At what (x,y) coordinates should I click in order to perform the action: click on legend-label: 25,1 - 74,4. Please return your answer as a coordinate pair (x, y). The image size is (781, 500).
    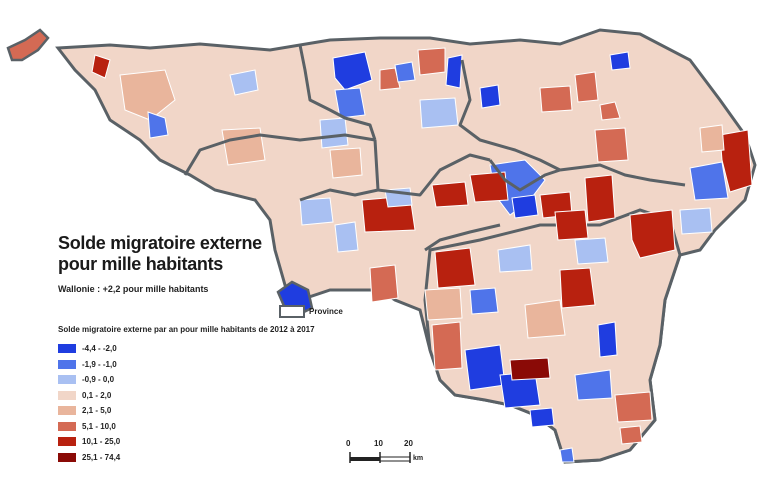
    Looking at the image, I should click on (101, 457).